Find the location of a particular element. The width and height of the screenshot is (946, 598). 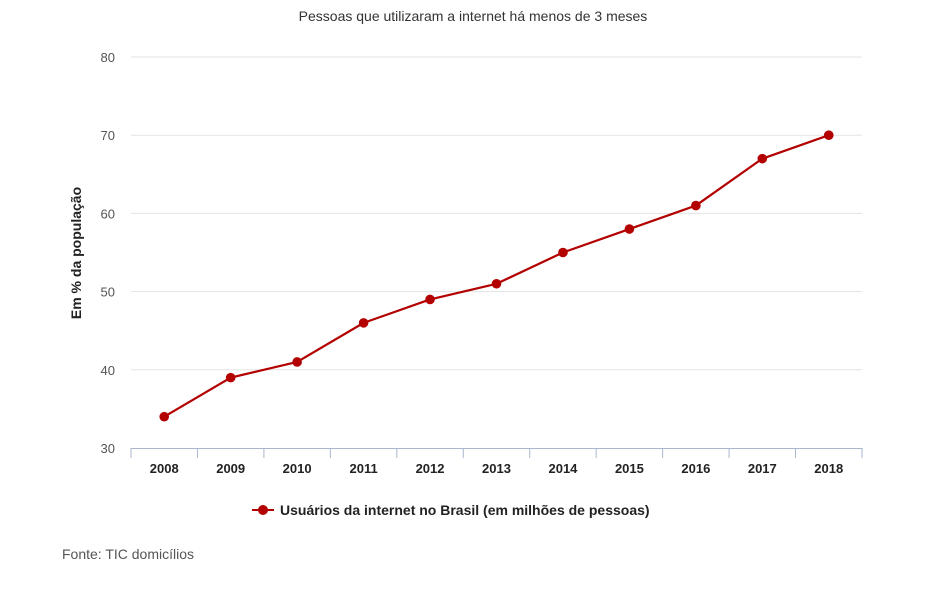

x-tick-label-2011: 2011 is located at coordinates (363, 468).